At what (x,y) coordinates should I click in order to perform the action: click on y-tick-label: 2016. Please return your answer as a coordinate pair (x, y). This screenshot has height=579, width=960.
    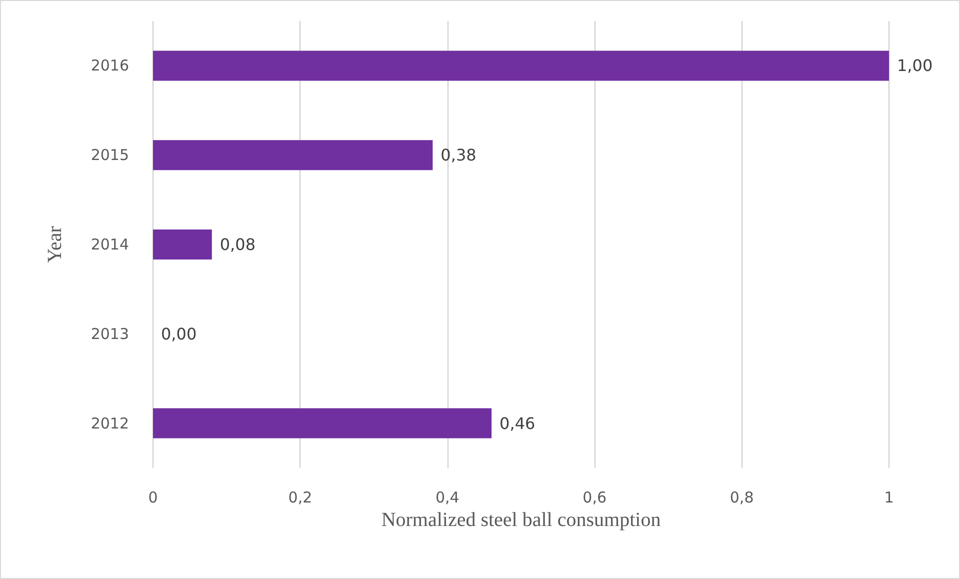
    Looking at the image, I should click on (109, 65).